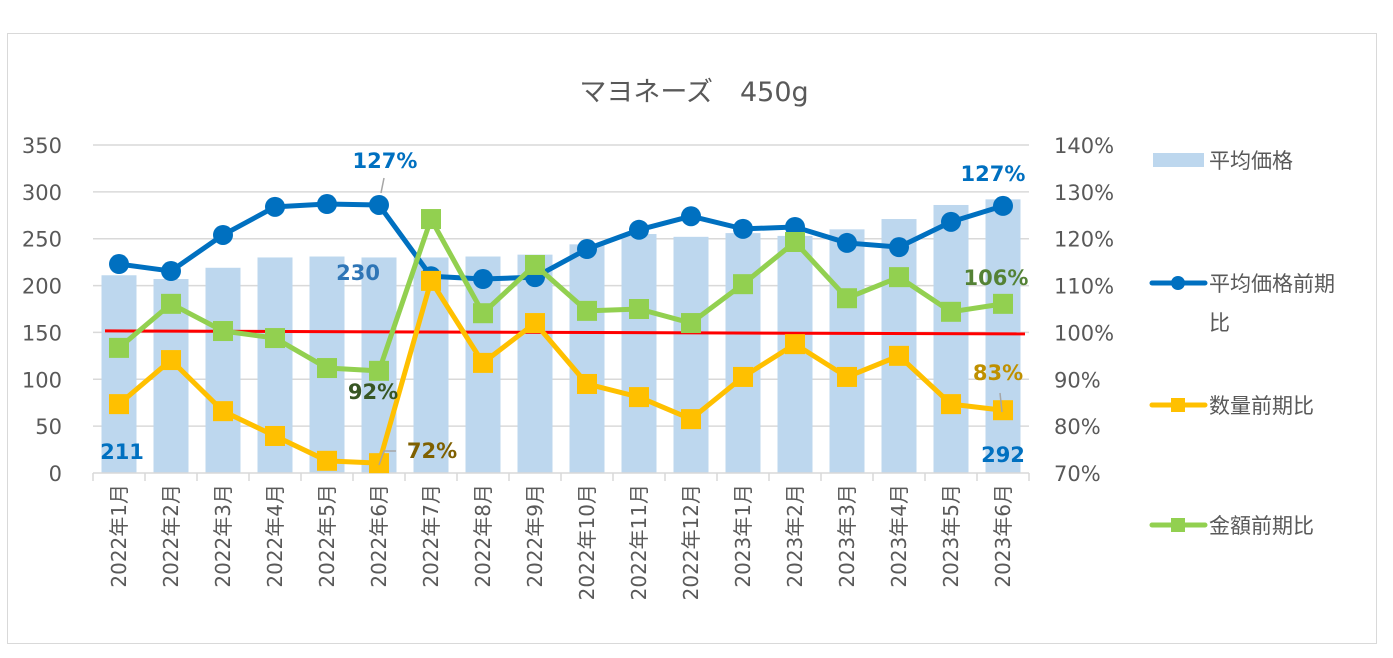 Image resolution: width=1393 pixels, height=658 pixels. What do you see at coordinates (119, 536) in the screenshot?
I see `x-axis-tick: 2022年1月` at bounding box center [119, 536].